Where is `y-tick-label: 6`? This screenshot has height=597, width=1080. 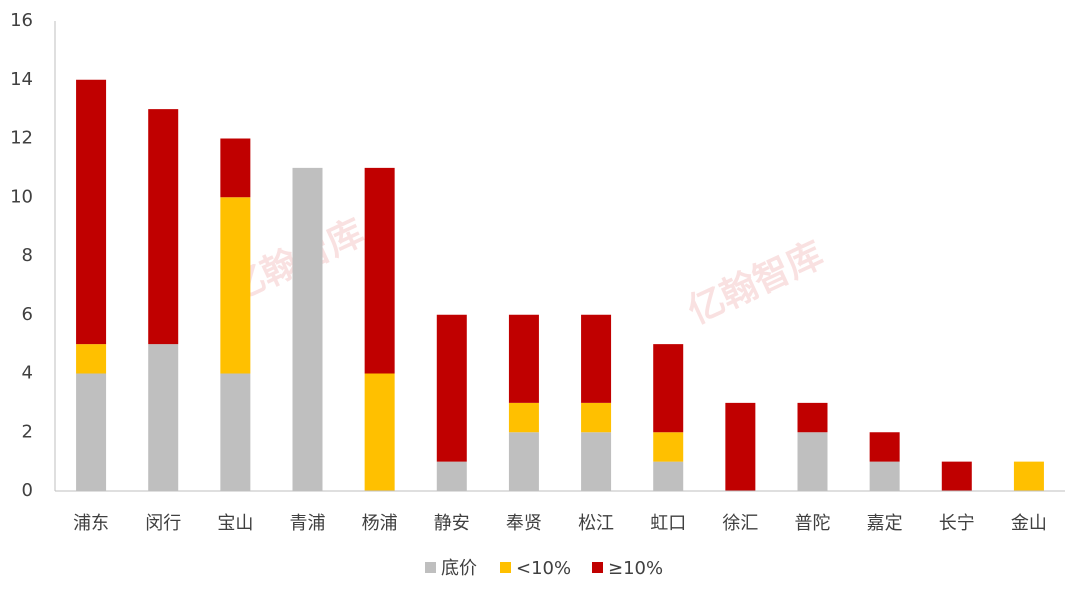 y-tick-label: 6 is located at coordinates (27, 314).